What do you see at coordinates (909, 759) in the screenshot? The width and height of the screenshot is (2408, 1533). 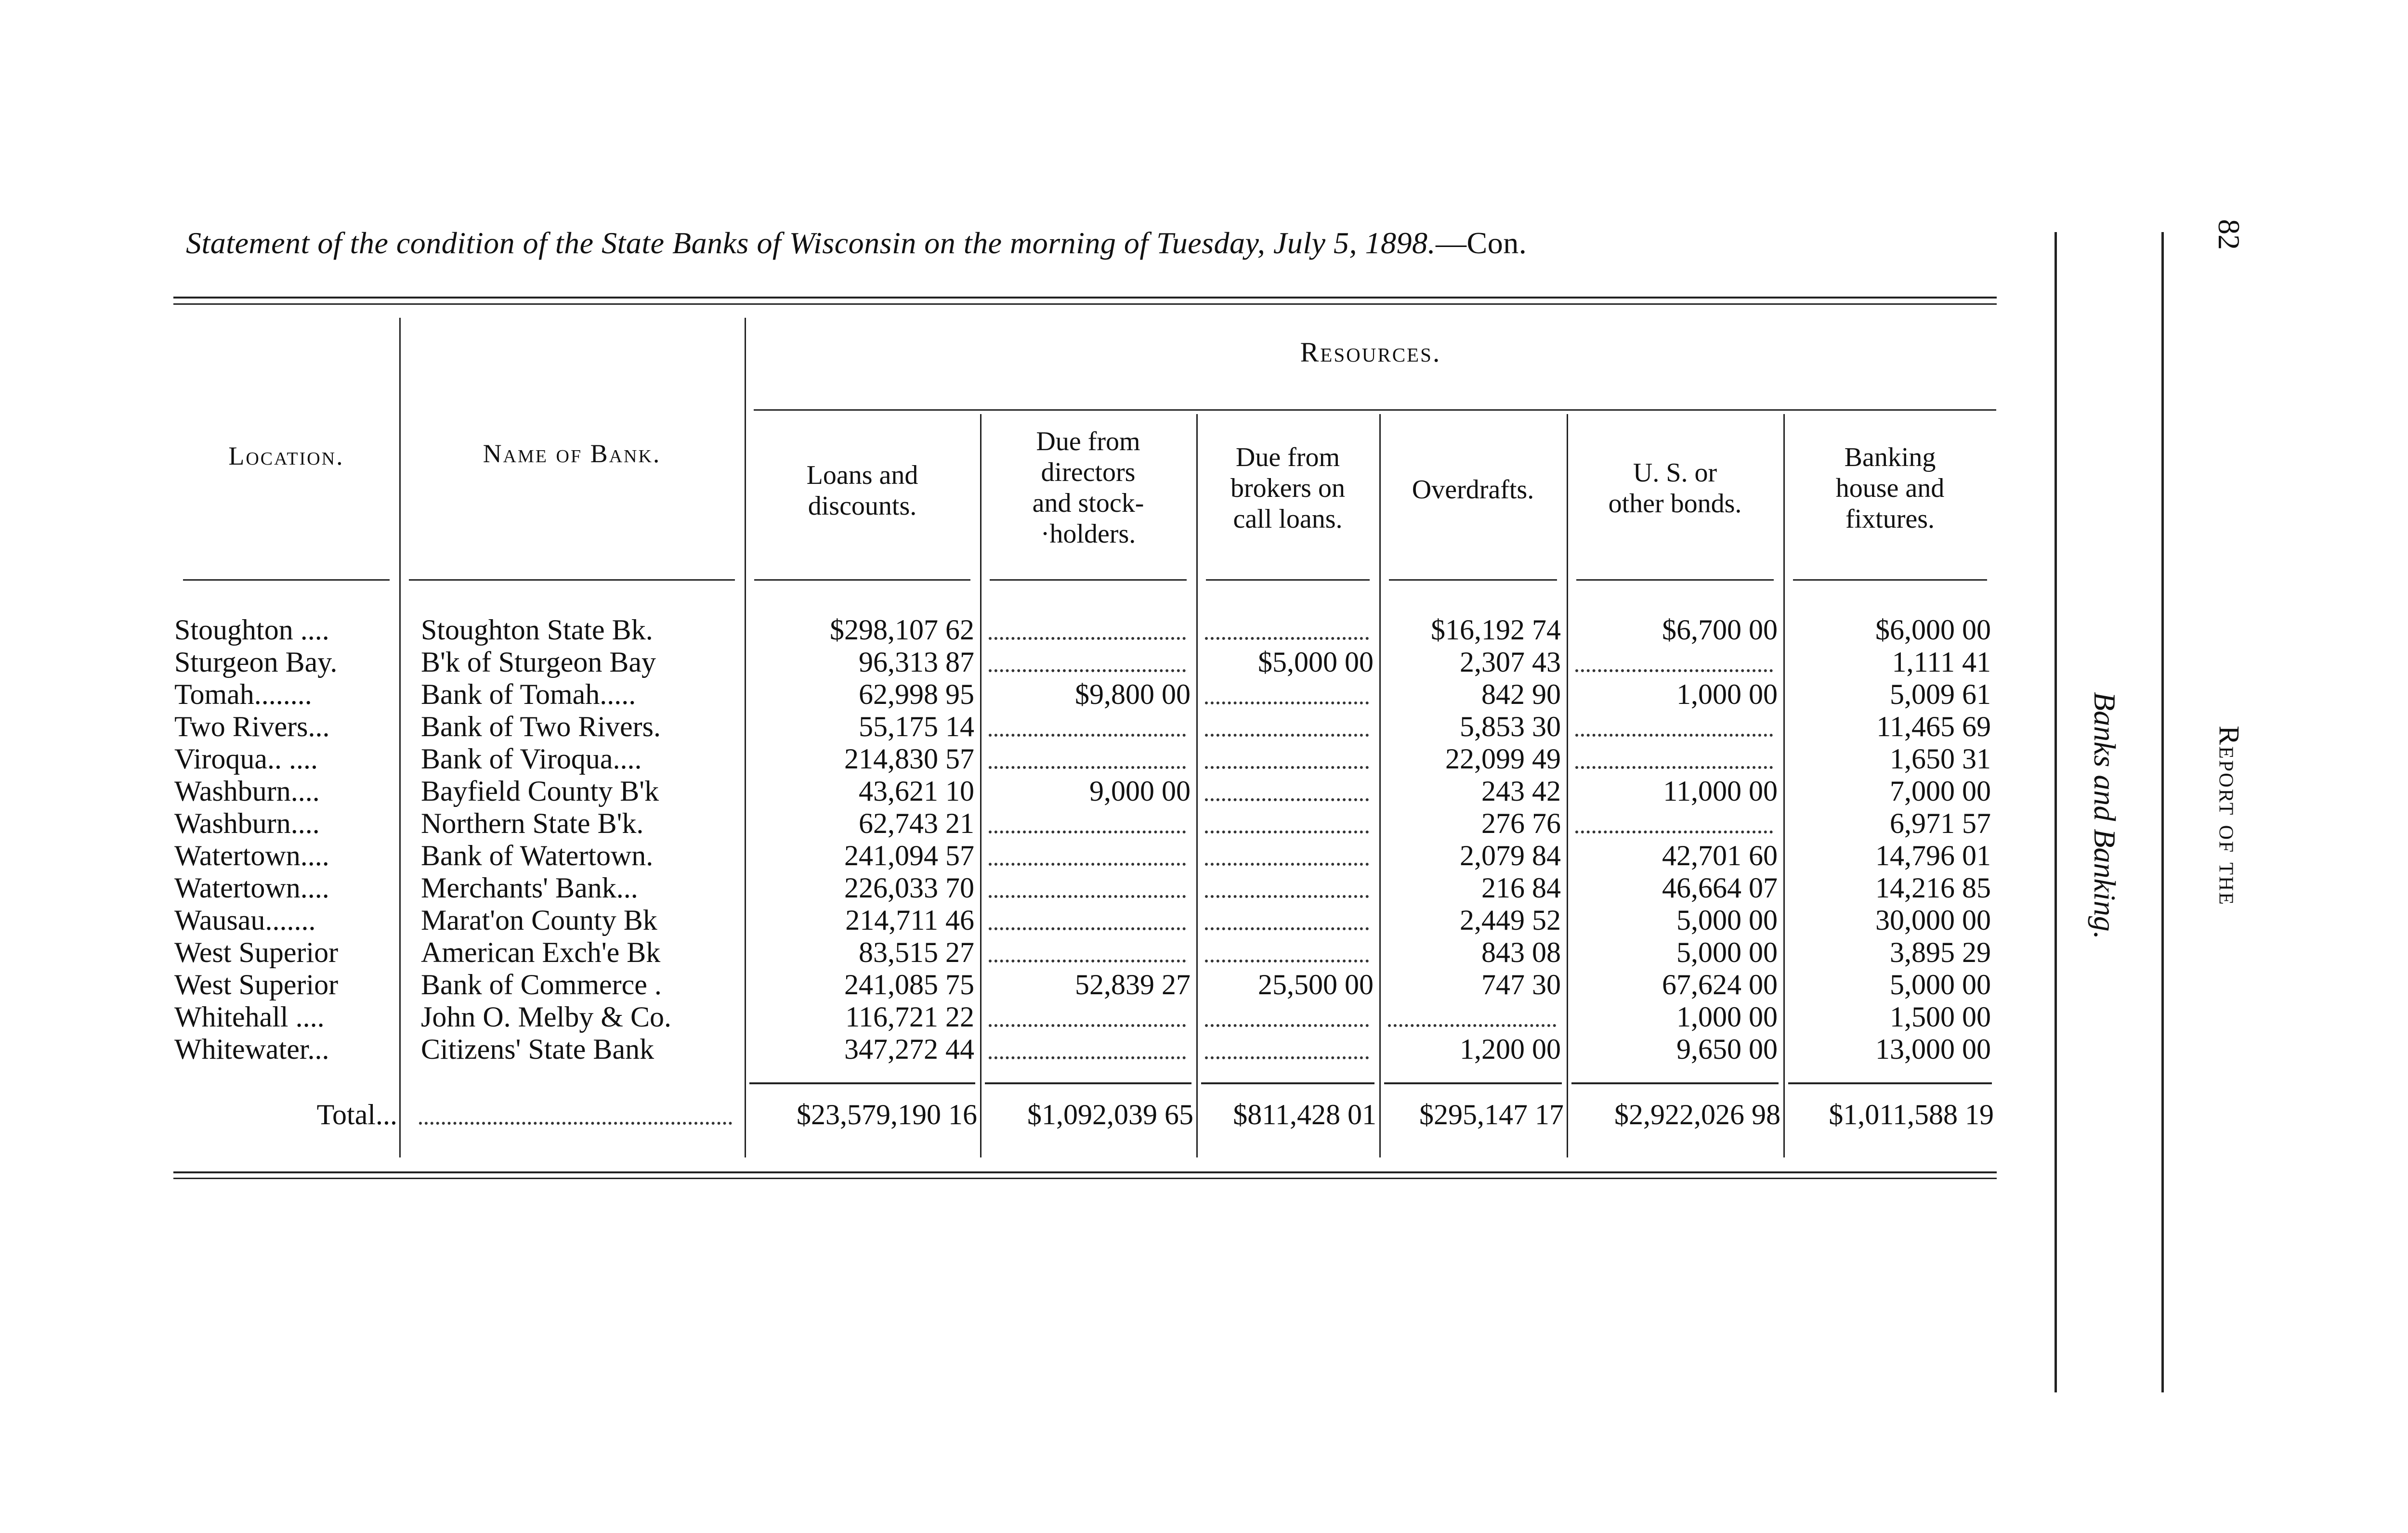 I see `row-amount: 214,830 57` at bounding box center [909, 759].